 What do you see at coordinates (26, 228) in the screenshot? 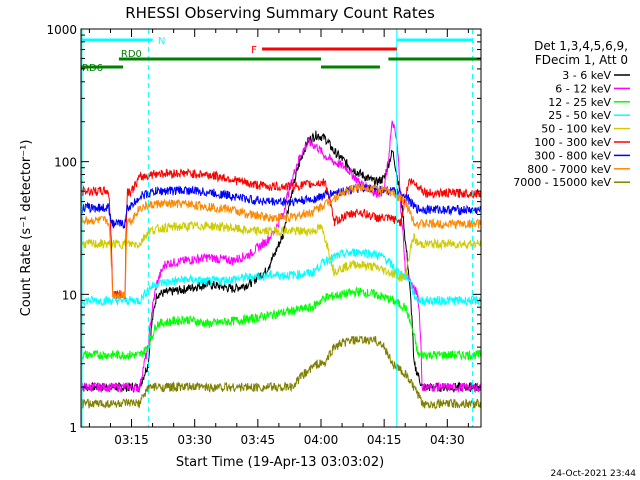
I see `y-axis-label: Count Rate (s⁻¹ detector⁻¹)` at bounding box center [26, 228].